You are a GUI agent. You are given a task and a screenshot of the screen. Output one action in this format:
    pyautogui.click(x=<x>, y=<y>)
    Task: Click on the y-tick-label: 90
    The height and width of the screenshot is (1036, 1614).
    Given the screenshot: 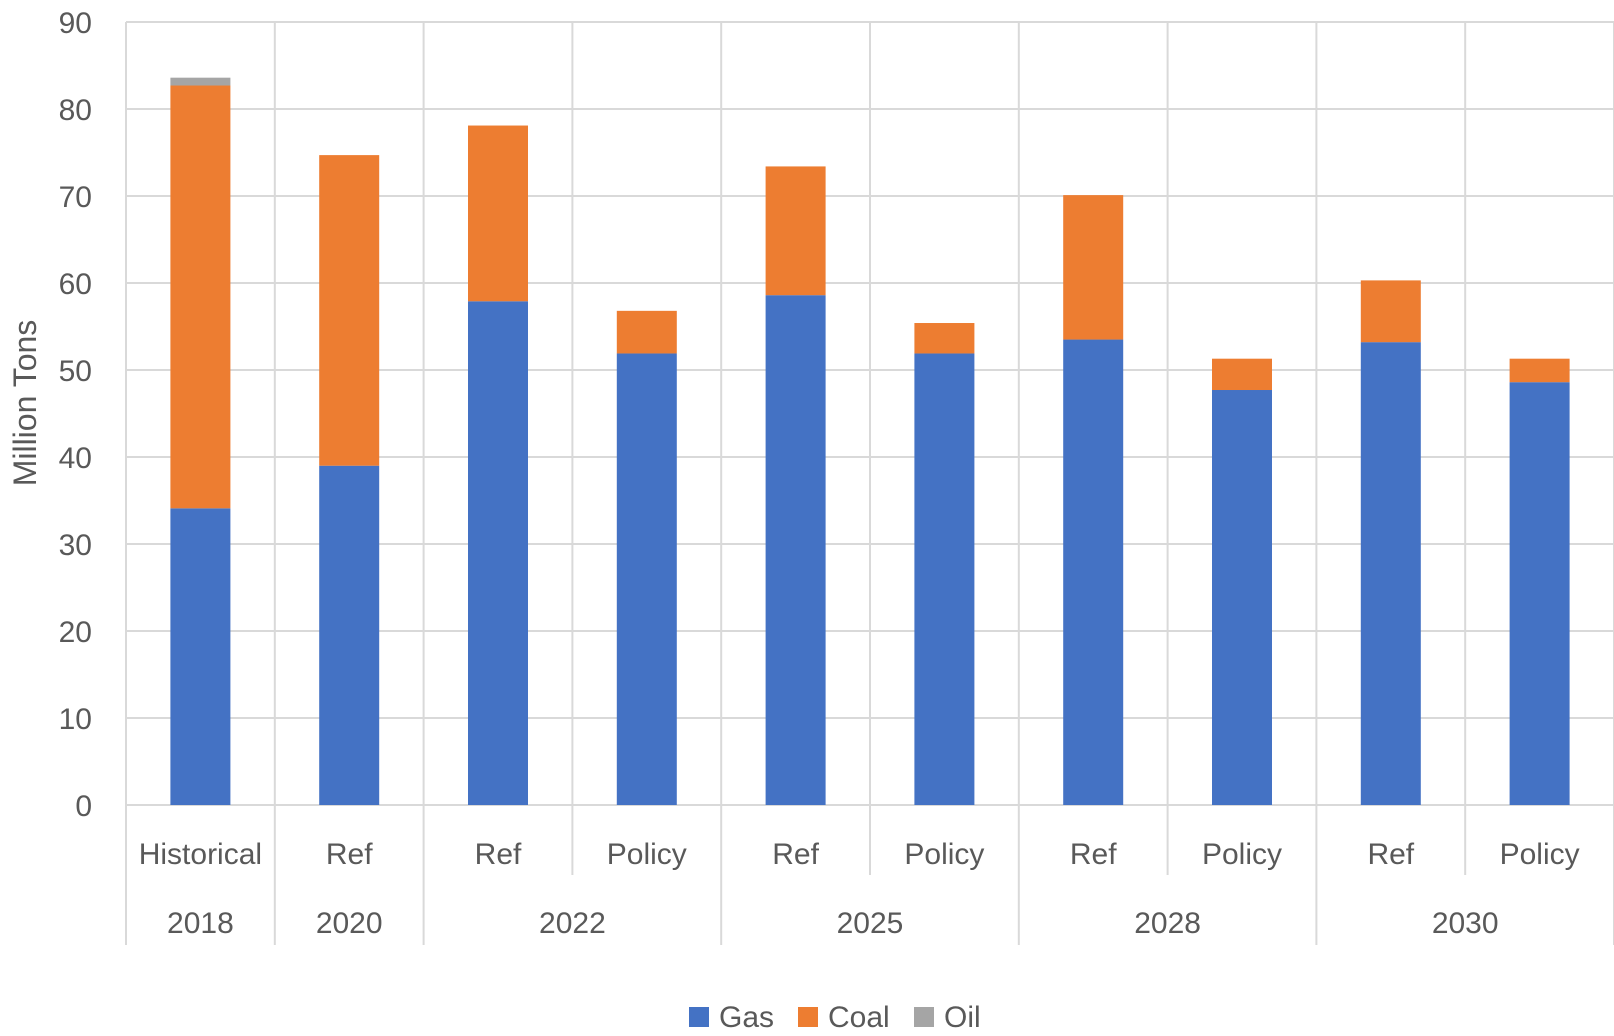 What is the action you would take?
    pyautogui.click(x=75, y=23)
    